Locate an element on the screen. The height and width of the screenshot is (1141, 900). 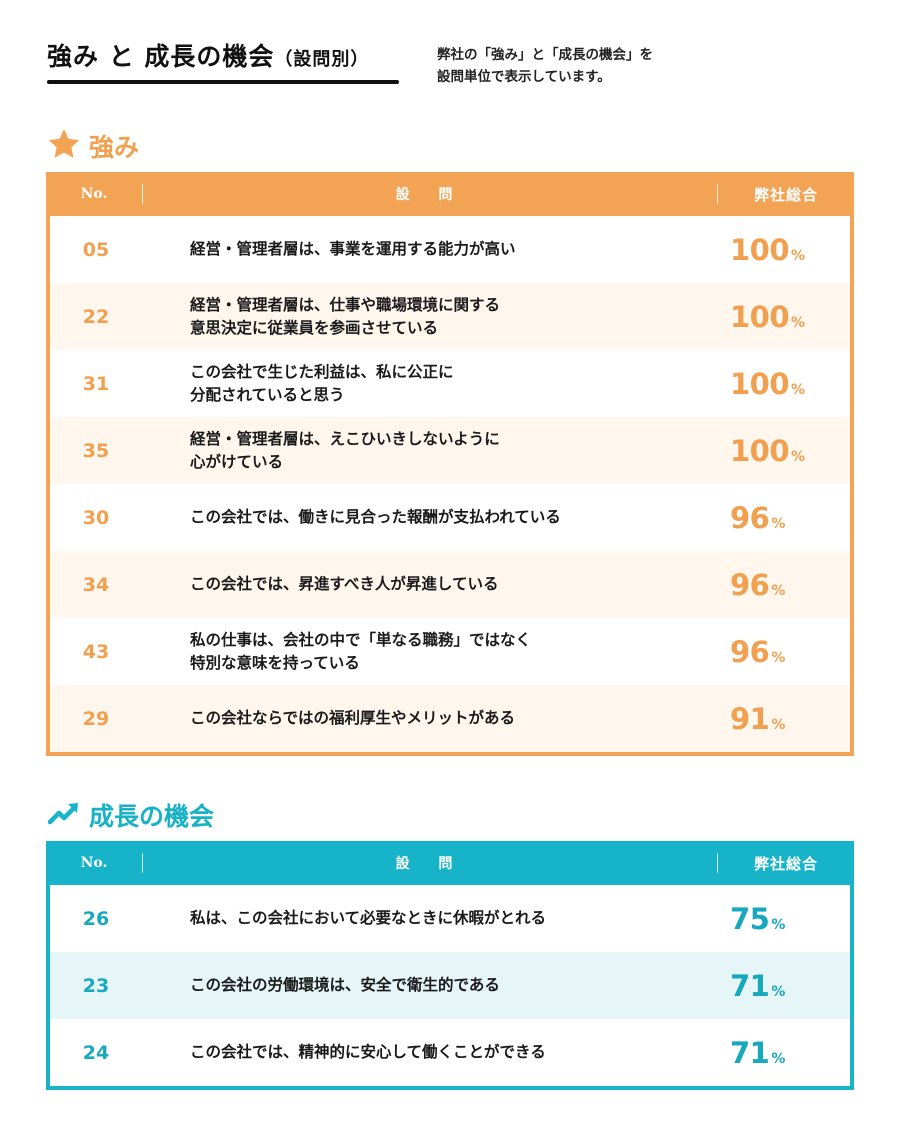
question-number: 43 is located at coordinates (96, 651).